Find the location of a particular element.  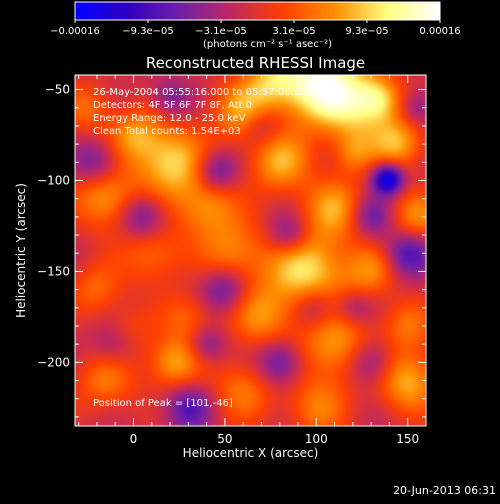

x-tick-label: 50 is located at coordinates (224, 439).